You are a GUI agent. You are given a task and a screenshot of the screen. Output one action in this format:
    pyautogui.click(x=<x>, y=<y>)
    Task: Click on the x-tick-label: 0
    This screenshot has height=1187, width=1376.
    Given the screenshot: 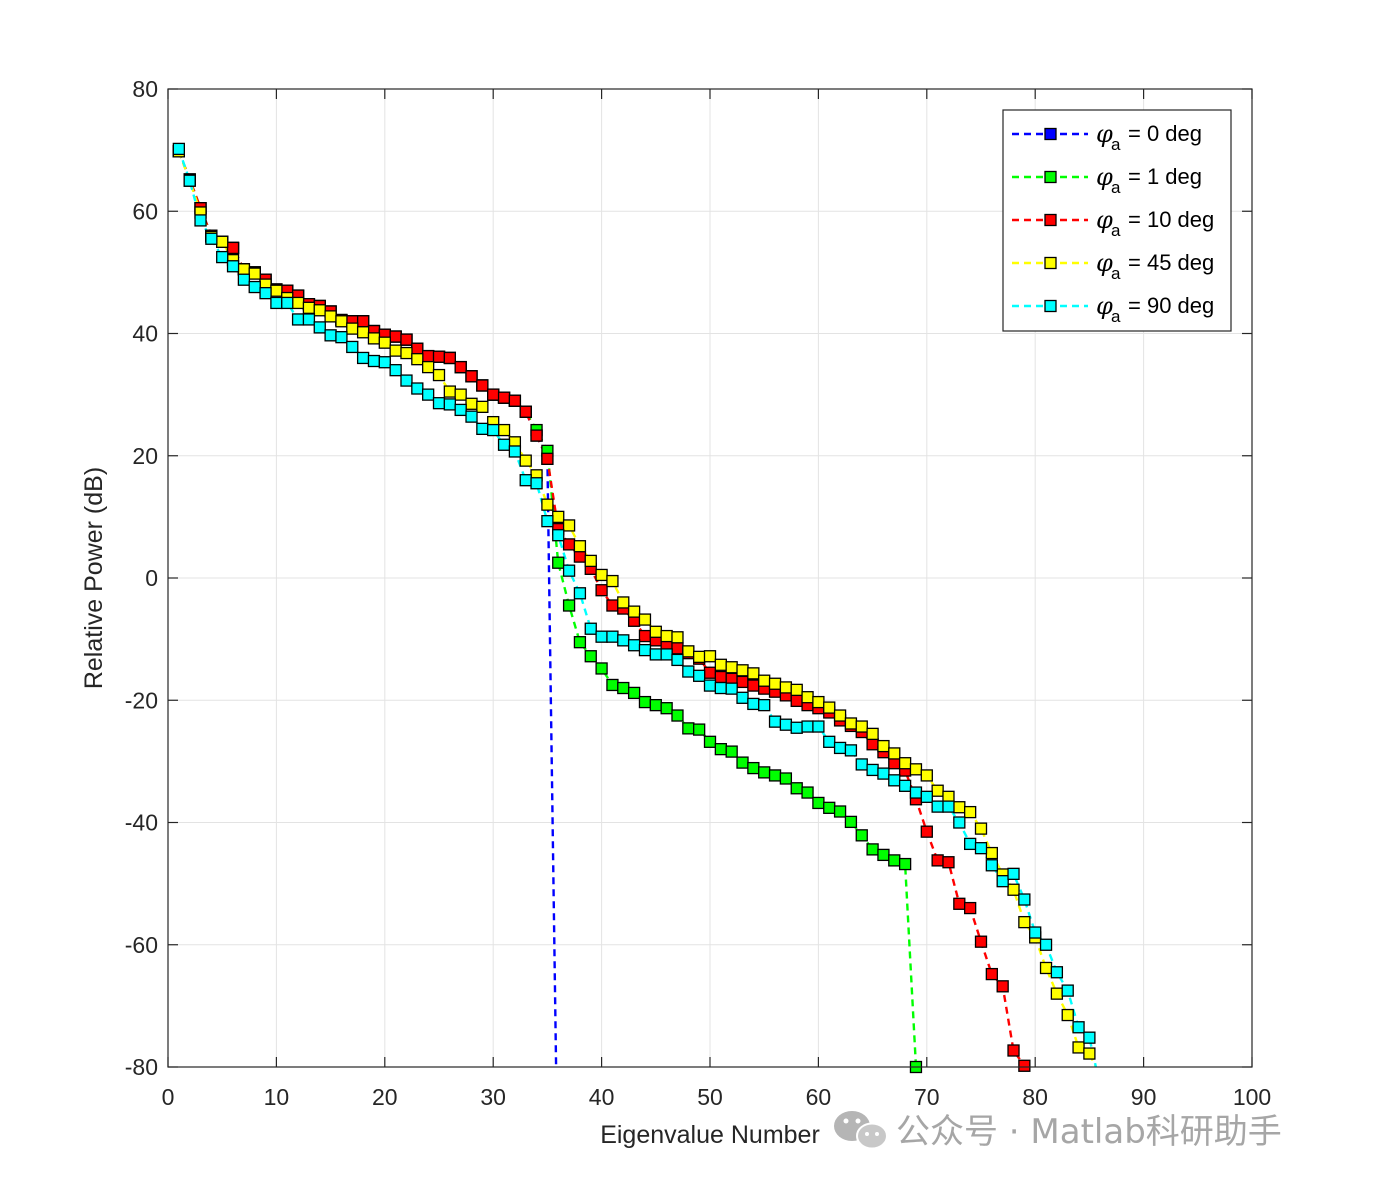 What is the action you would take?
    pyautogui.click(x=168, y=1097)
    